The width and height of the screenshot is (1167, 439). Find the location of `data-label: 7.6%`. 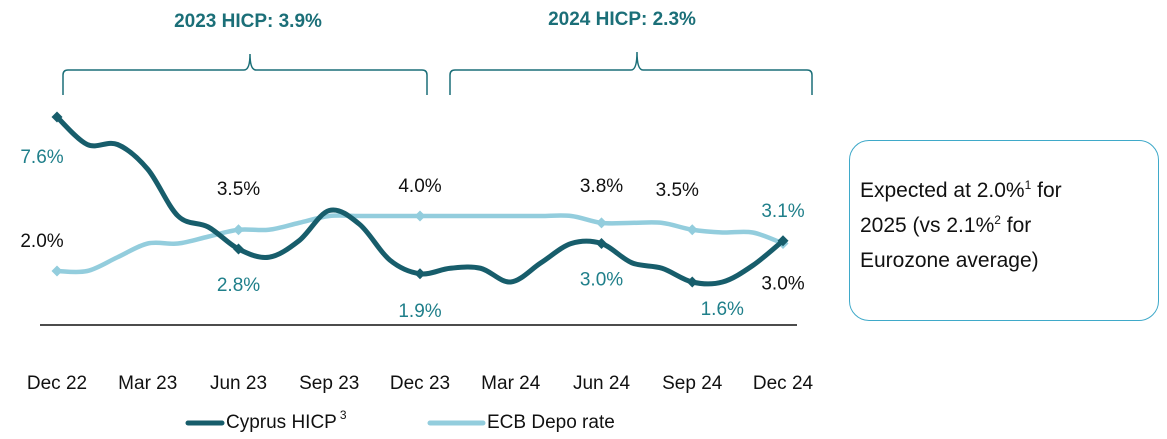

data-label: 7.6% is located at coordinates (41, 157).